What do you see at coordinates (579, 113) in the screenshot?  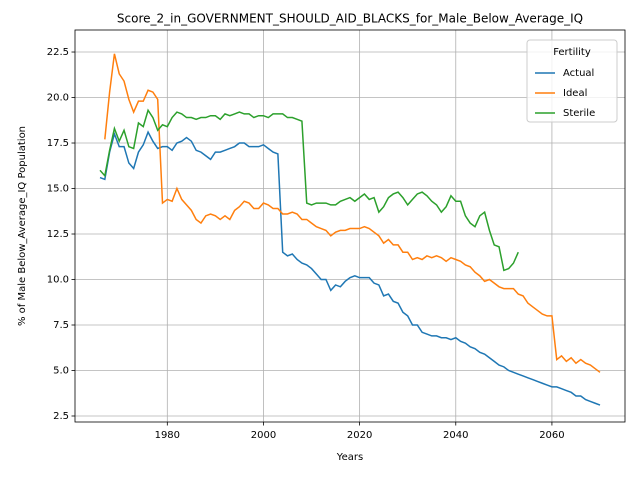 I see `legend-label: Sterile` at bounding box center [579, 113].